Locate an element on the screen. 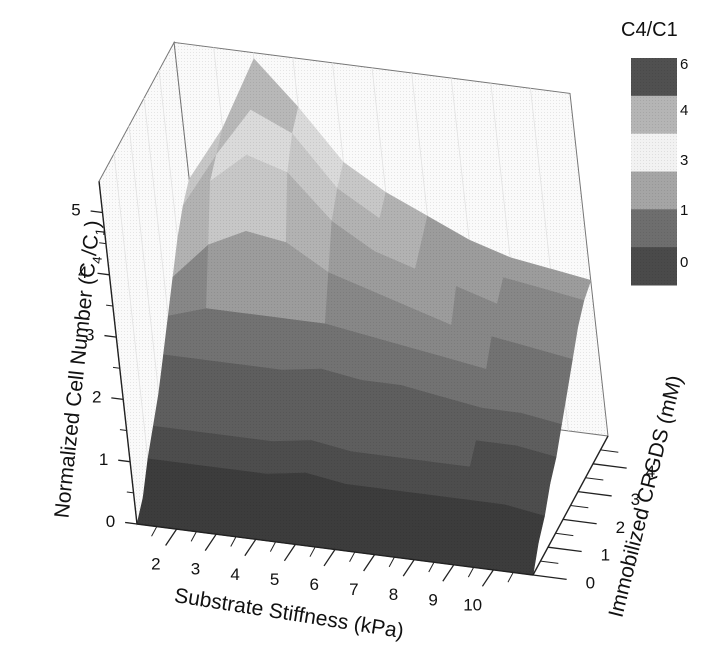 The height and width of the screenshot is (657, 707). colorbar-label: 0 is located at coordinates (684, 262).